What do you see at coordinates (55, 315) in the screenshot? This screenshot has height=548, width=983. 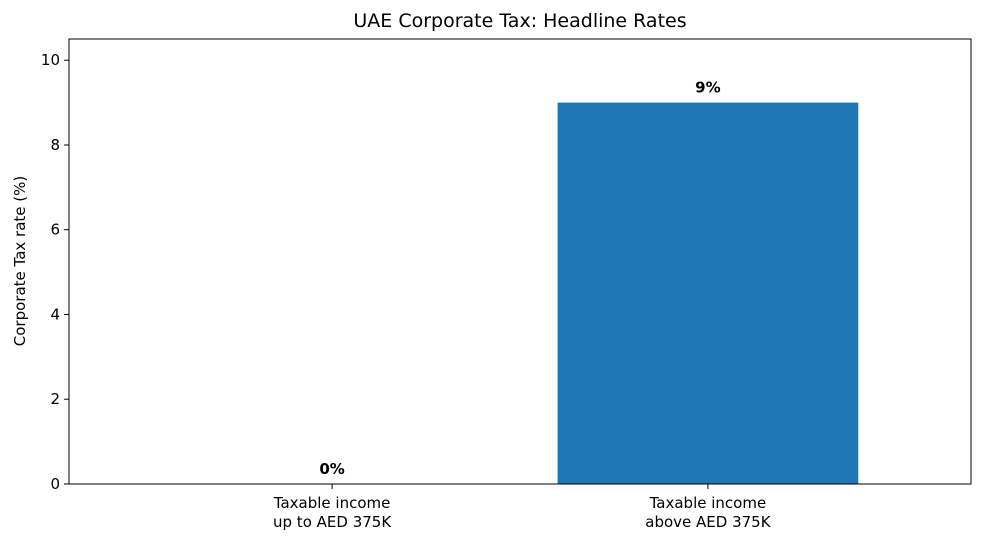 I see `y-tick-label: 4` at bounding box center [55, 315].